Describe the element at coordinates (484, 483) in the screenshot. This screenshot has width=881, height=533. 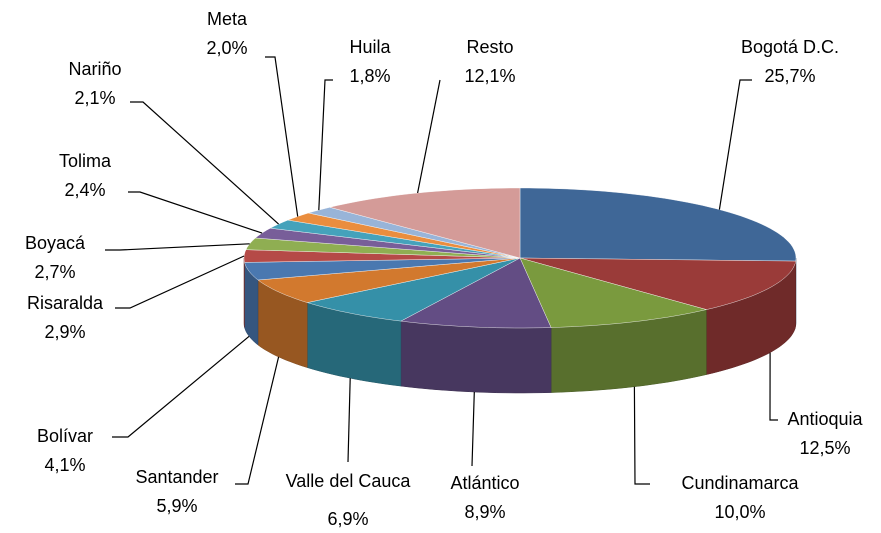
I see `slice-label: Atlántico` at that location.